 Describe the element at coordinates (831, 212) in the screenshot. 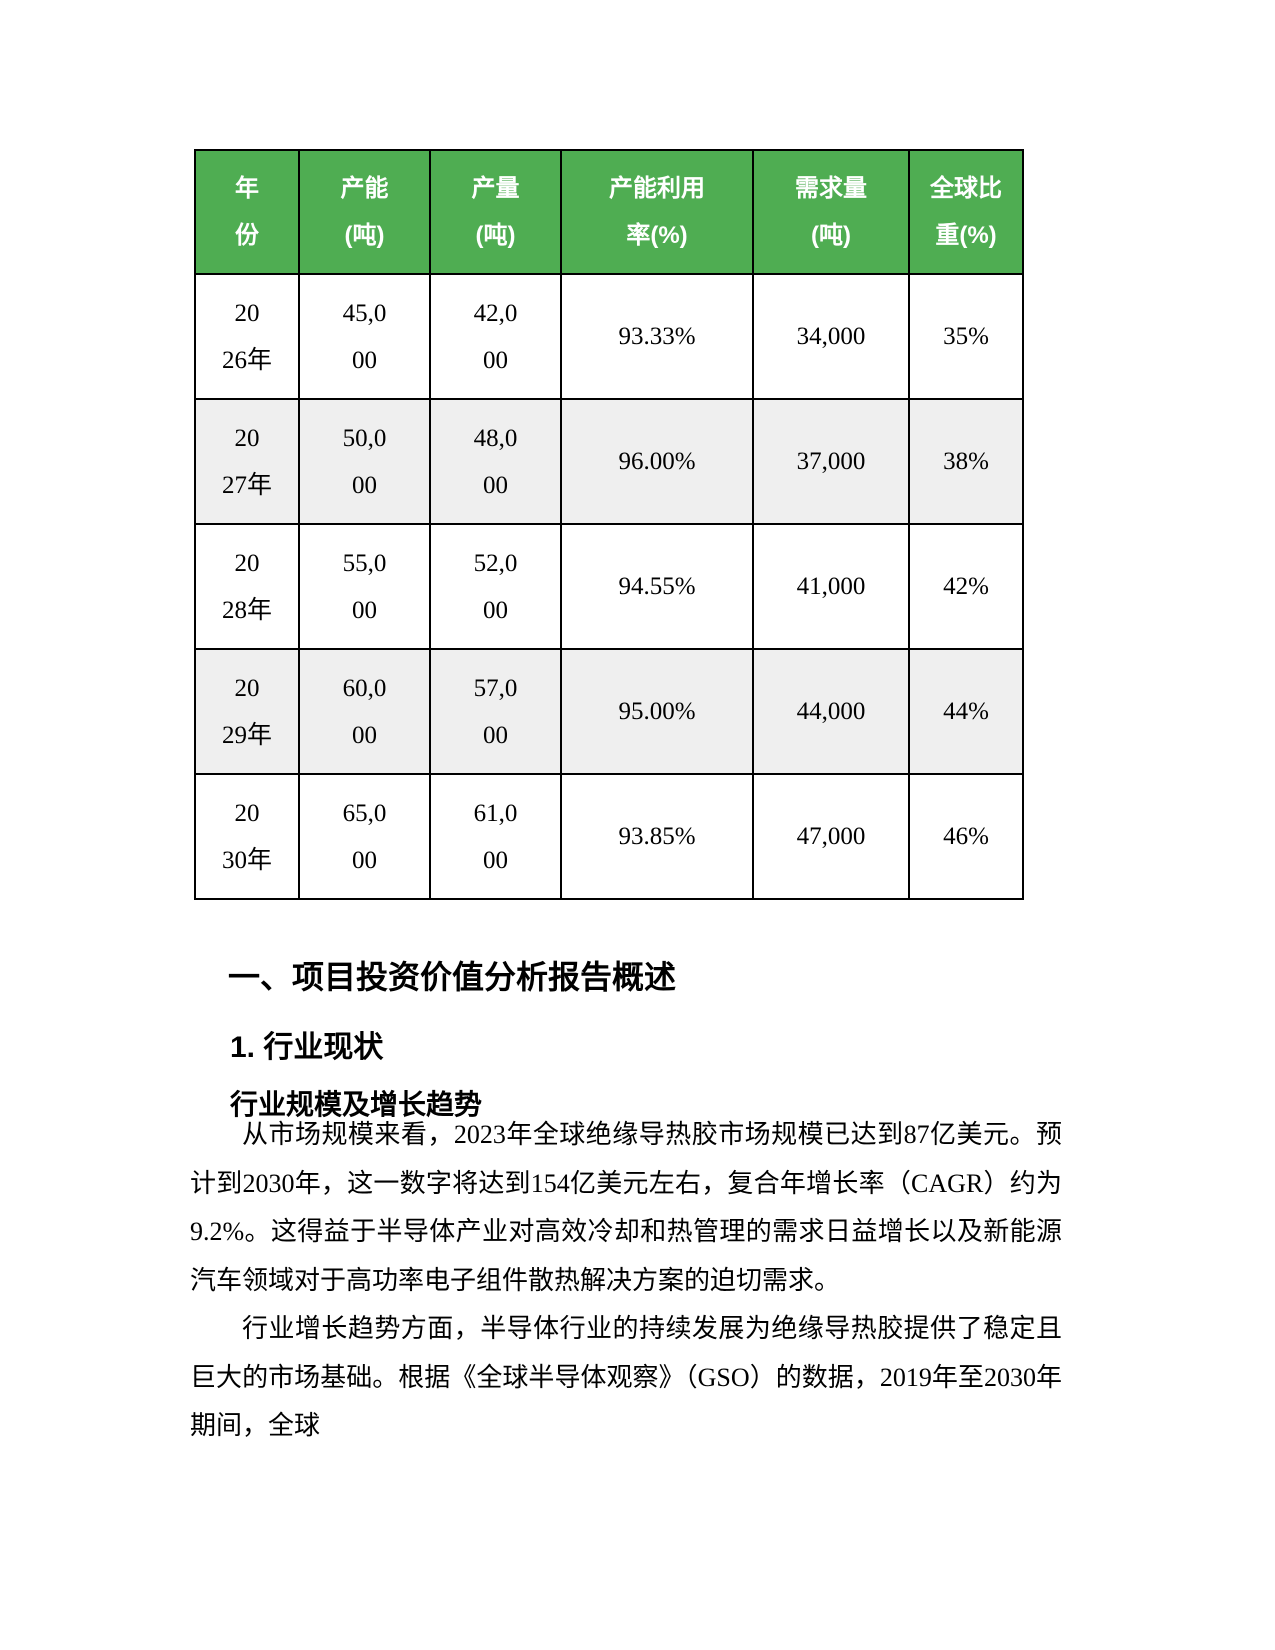

I see `col-header-demand: 需求量 (吨)` at that location.